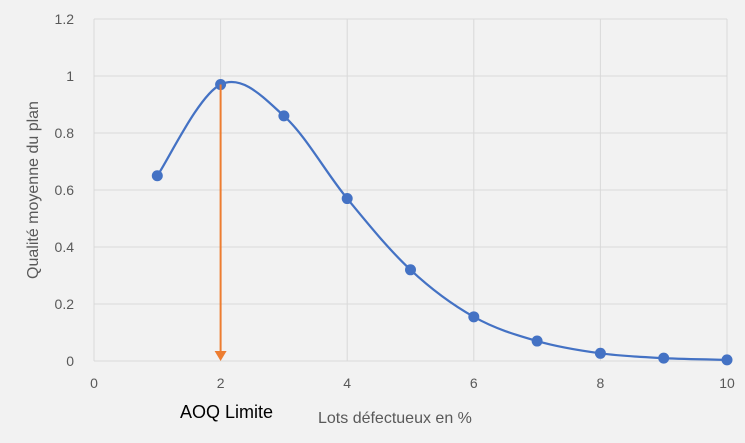 The height and width of the screenshot is (443, 745). I want to click on x-tick-labels: 0 2 4 6 8 10, so click(412, 383).